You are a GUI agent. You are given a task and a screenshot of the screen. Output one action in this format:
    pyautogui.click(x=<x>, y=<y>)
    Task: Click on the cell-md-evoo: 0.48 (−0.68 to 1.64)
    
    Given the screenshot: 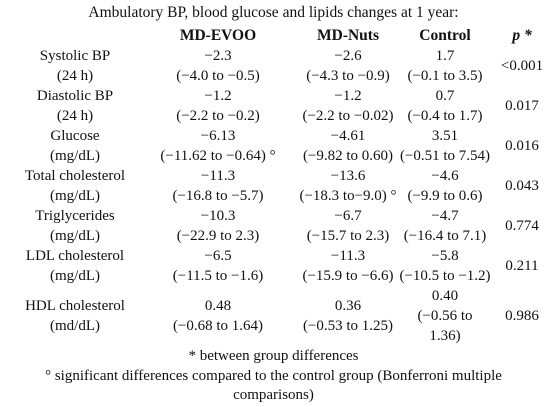 What is the action you would take?
    pyautogui.click(x=218, y=316)
    